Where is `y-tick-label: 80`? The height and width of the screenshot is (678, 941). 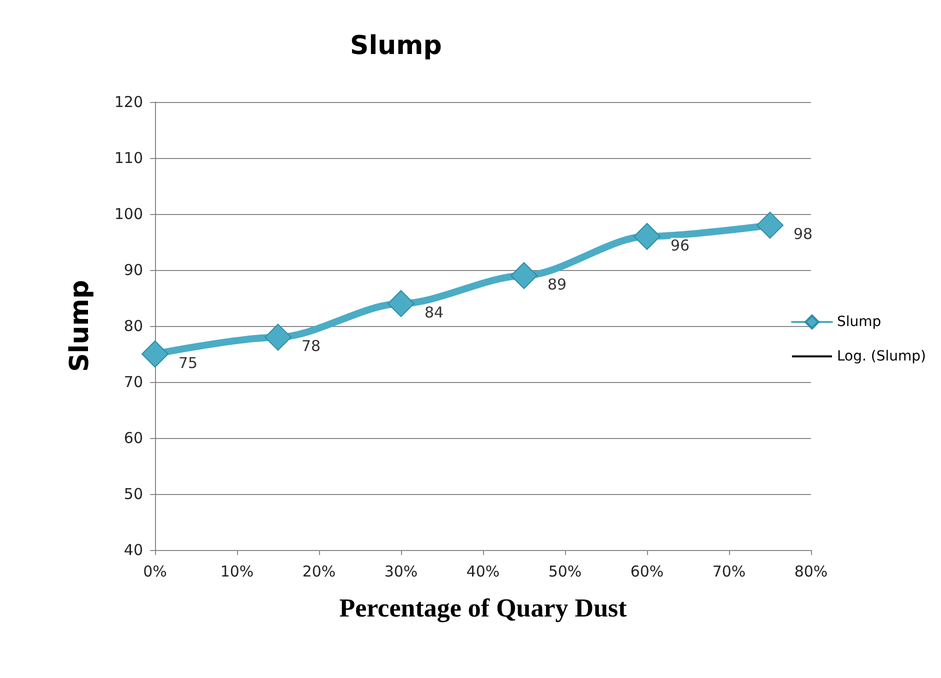 y-tick-label: 80 is located at coordinates (133, 326).